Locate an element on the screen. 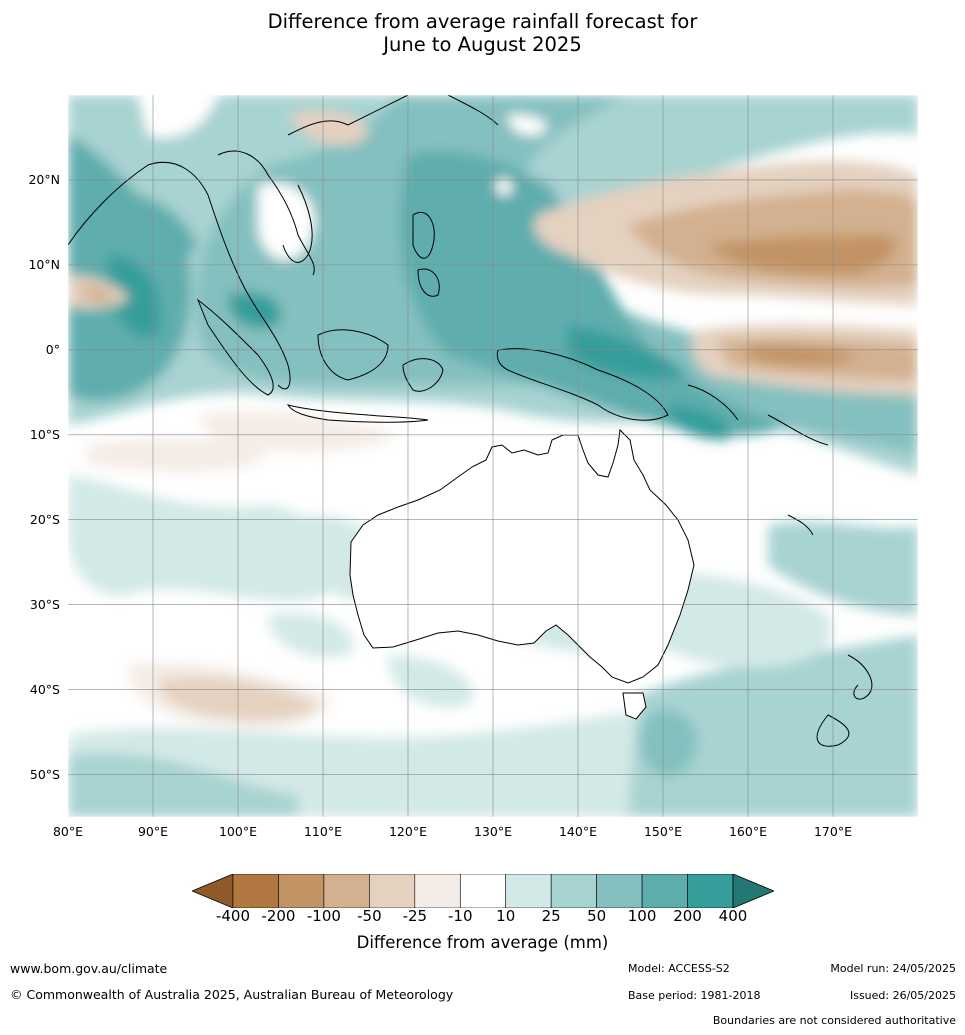 The height and width of the screenshot is (1035, 965). longitude-label: 110°E is located at coordinates (322, 831).